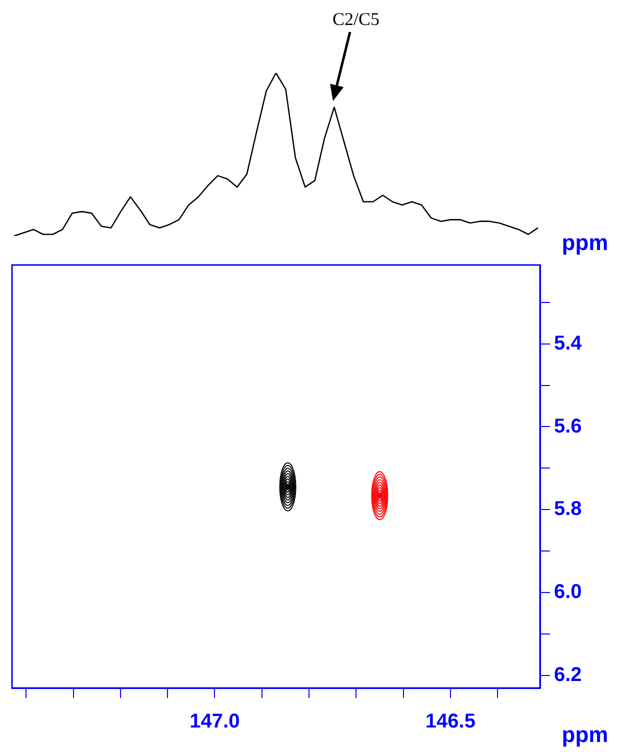 This screenshot has width=624, height=752. I want to click on y-tick-label: 5.6, so click(568, 426).